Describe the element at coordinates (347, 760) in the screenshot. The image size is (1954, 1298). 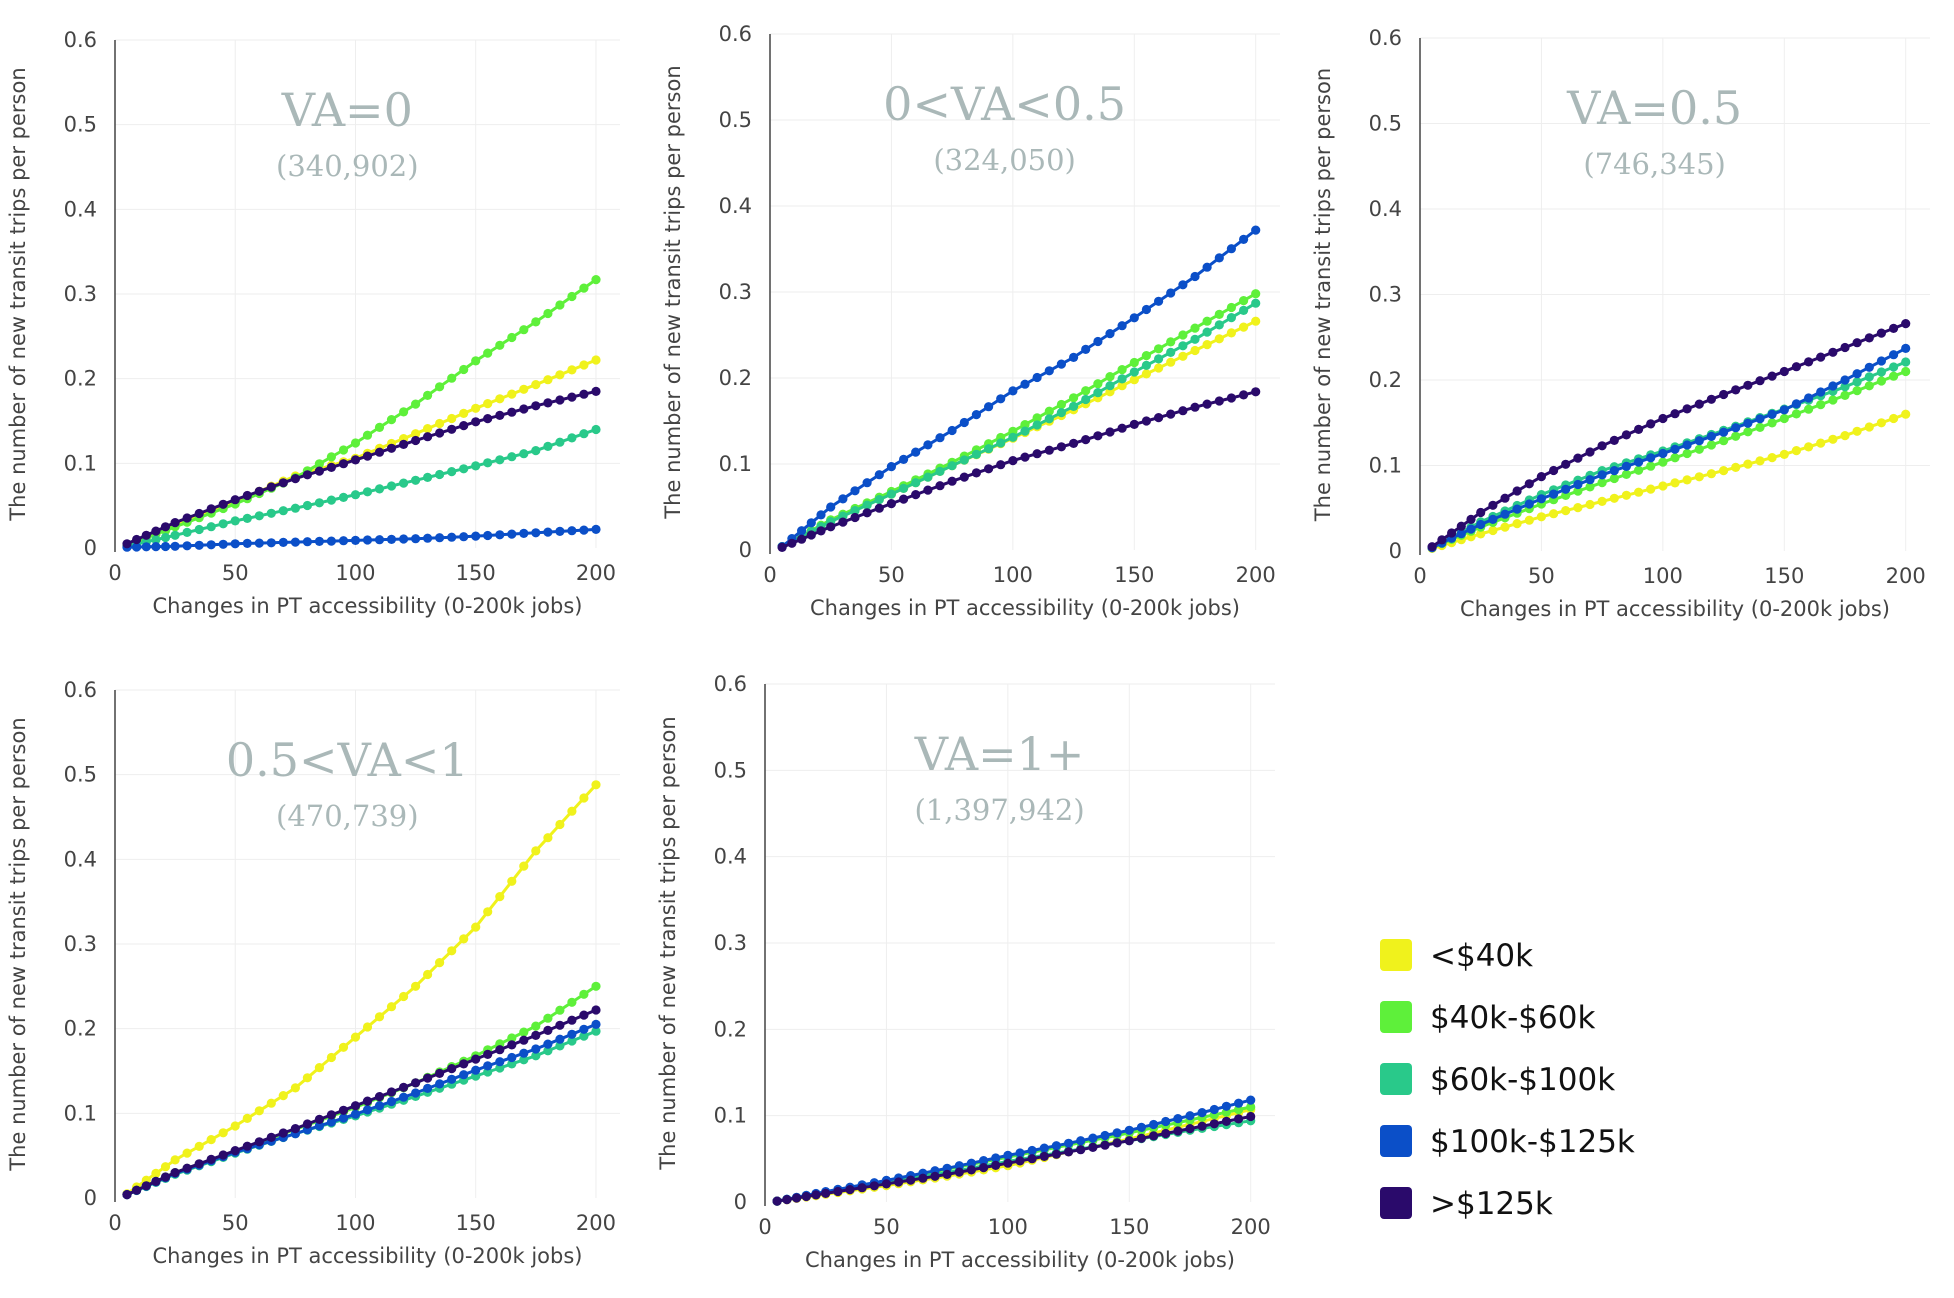
I see `panel-title: 0.5<VA<1` at that location.